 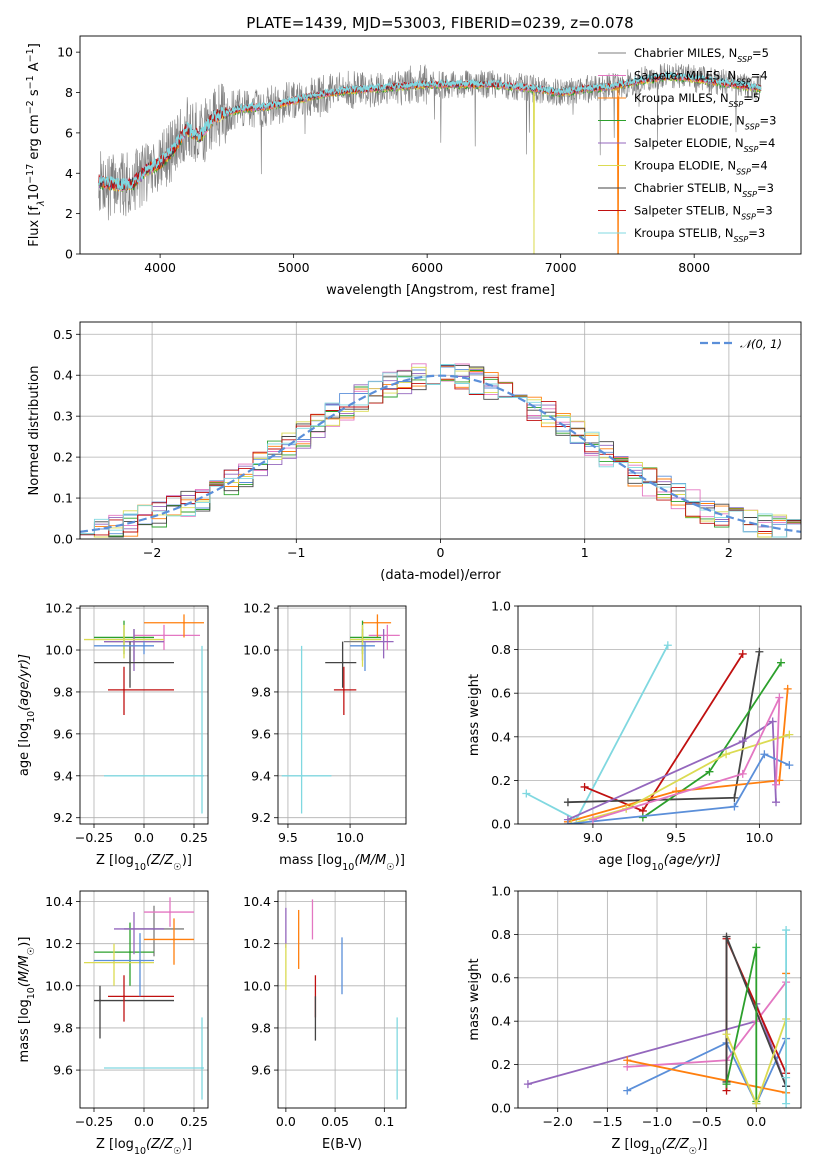 What do you see at coordinates (561, 267) in the screenshot?
I see `x-tick-label: 7000` at bounding box center [561, 267].